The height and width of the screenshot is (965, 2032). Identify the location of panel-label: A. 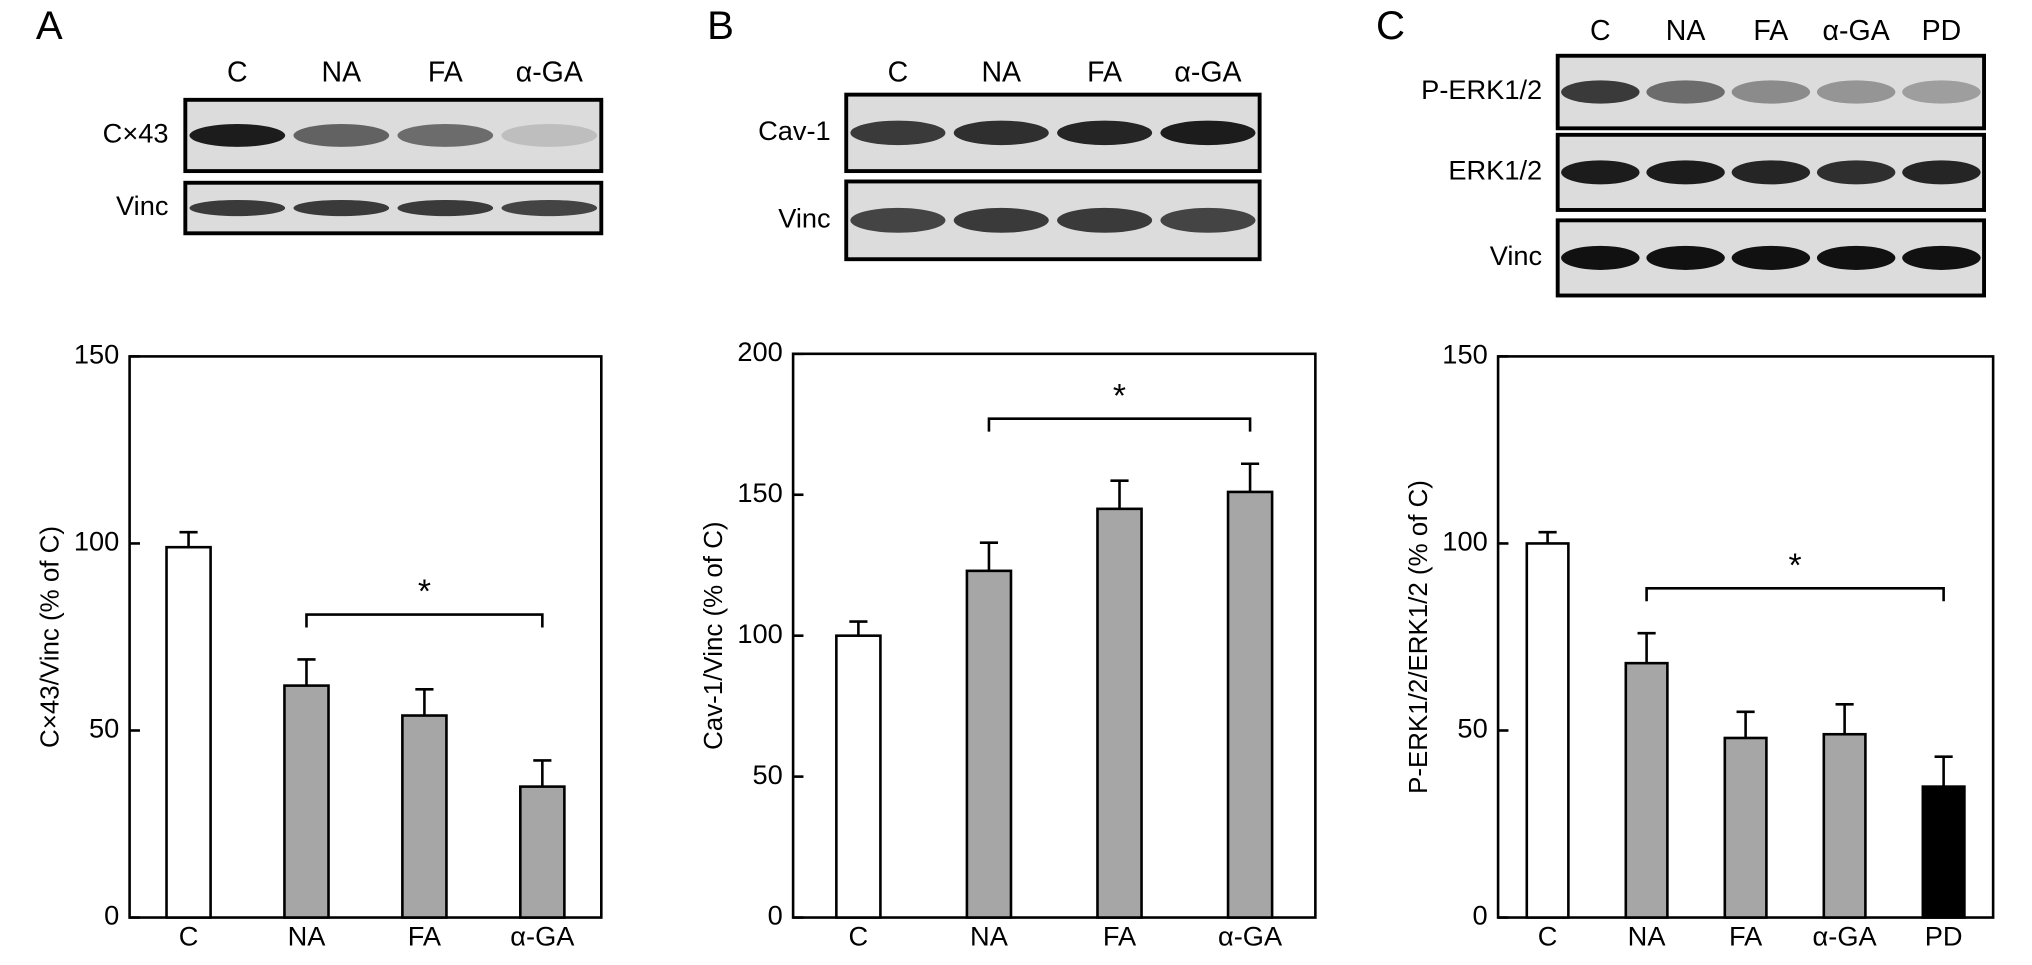
(49, 25).